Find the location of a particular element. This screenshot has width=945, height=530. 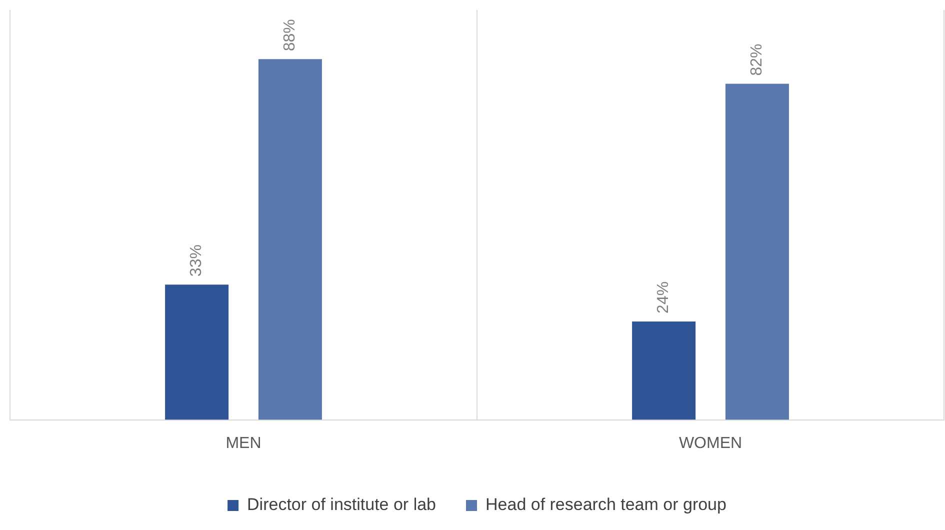

data-label: 33% is located at coordinates (197, 260).